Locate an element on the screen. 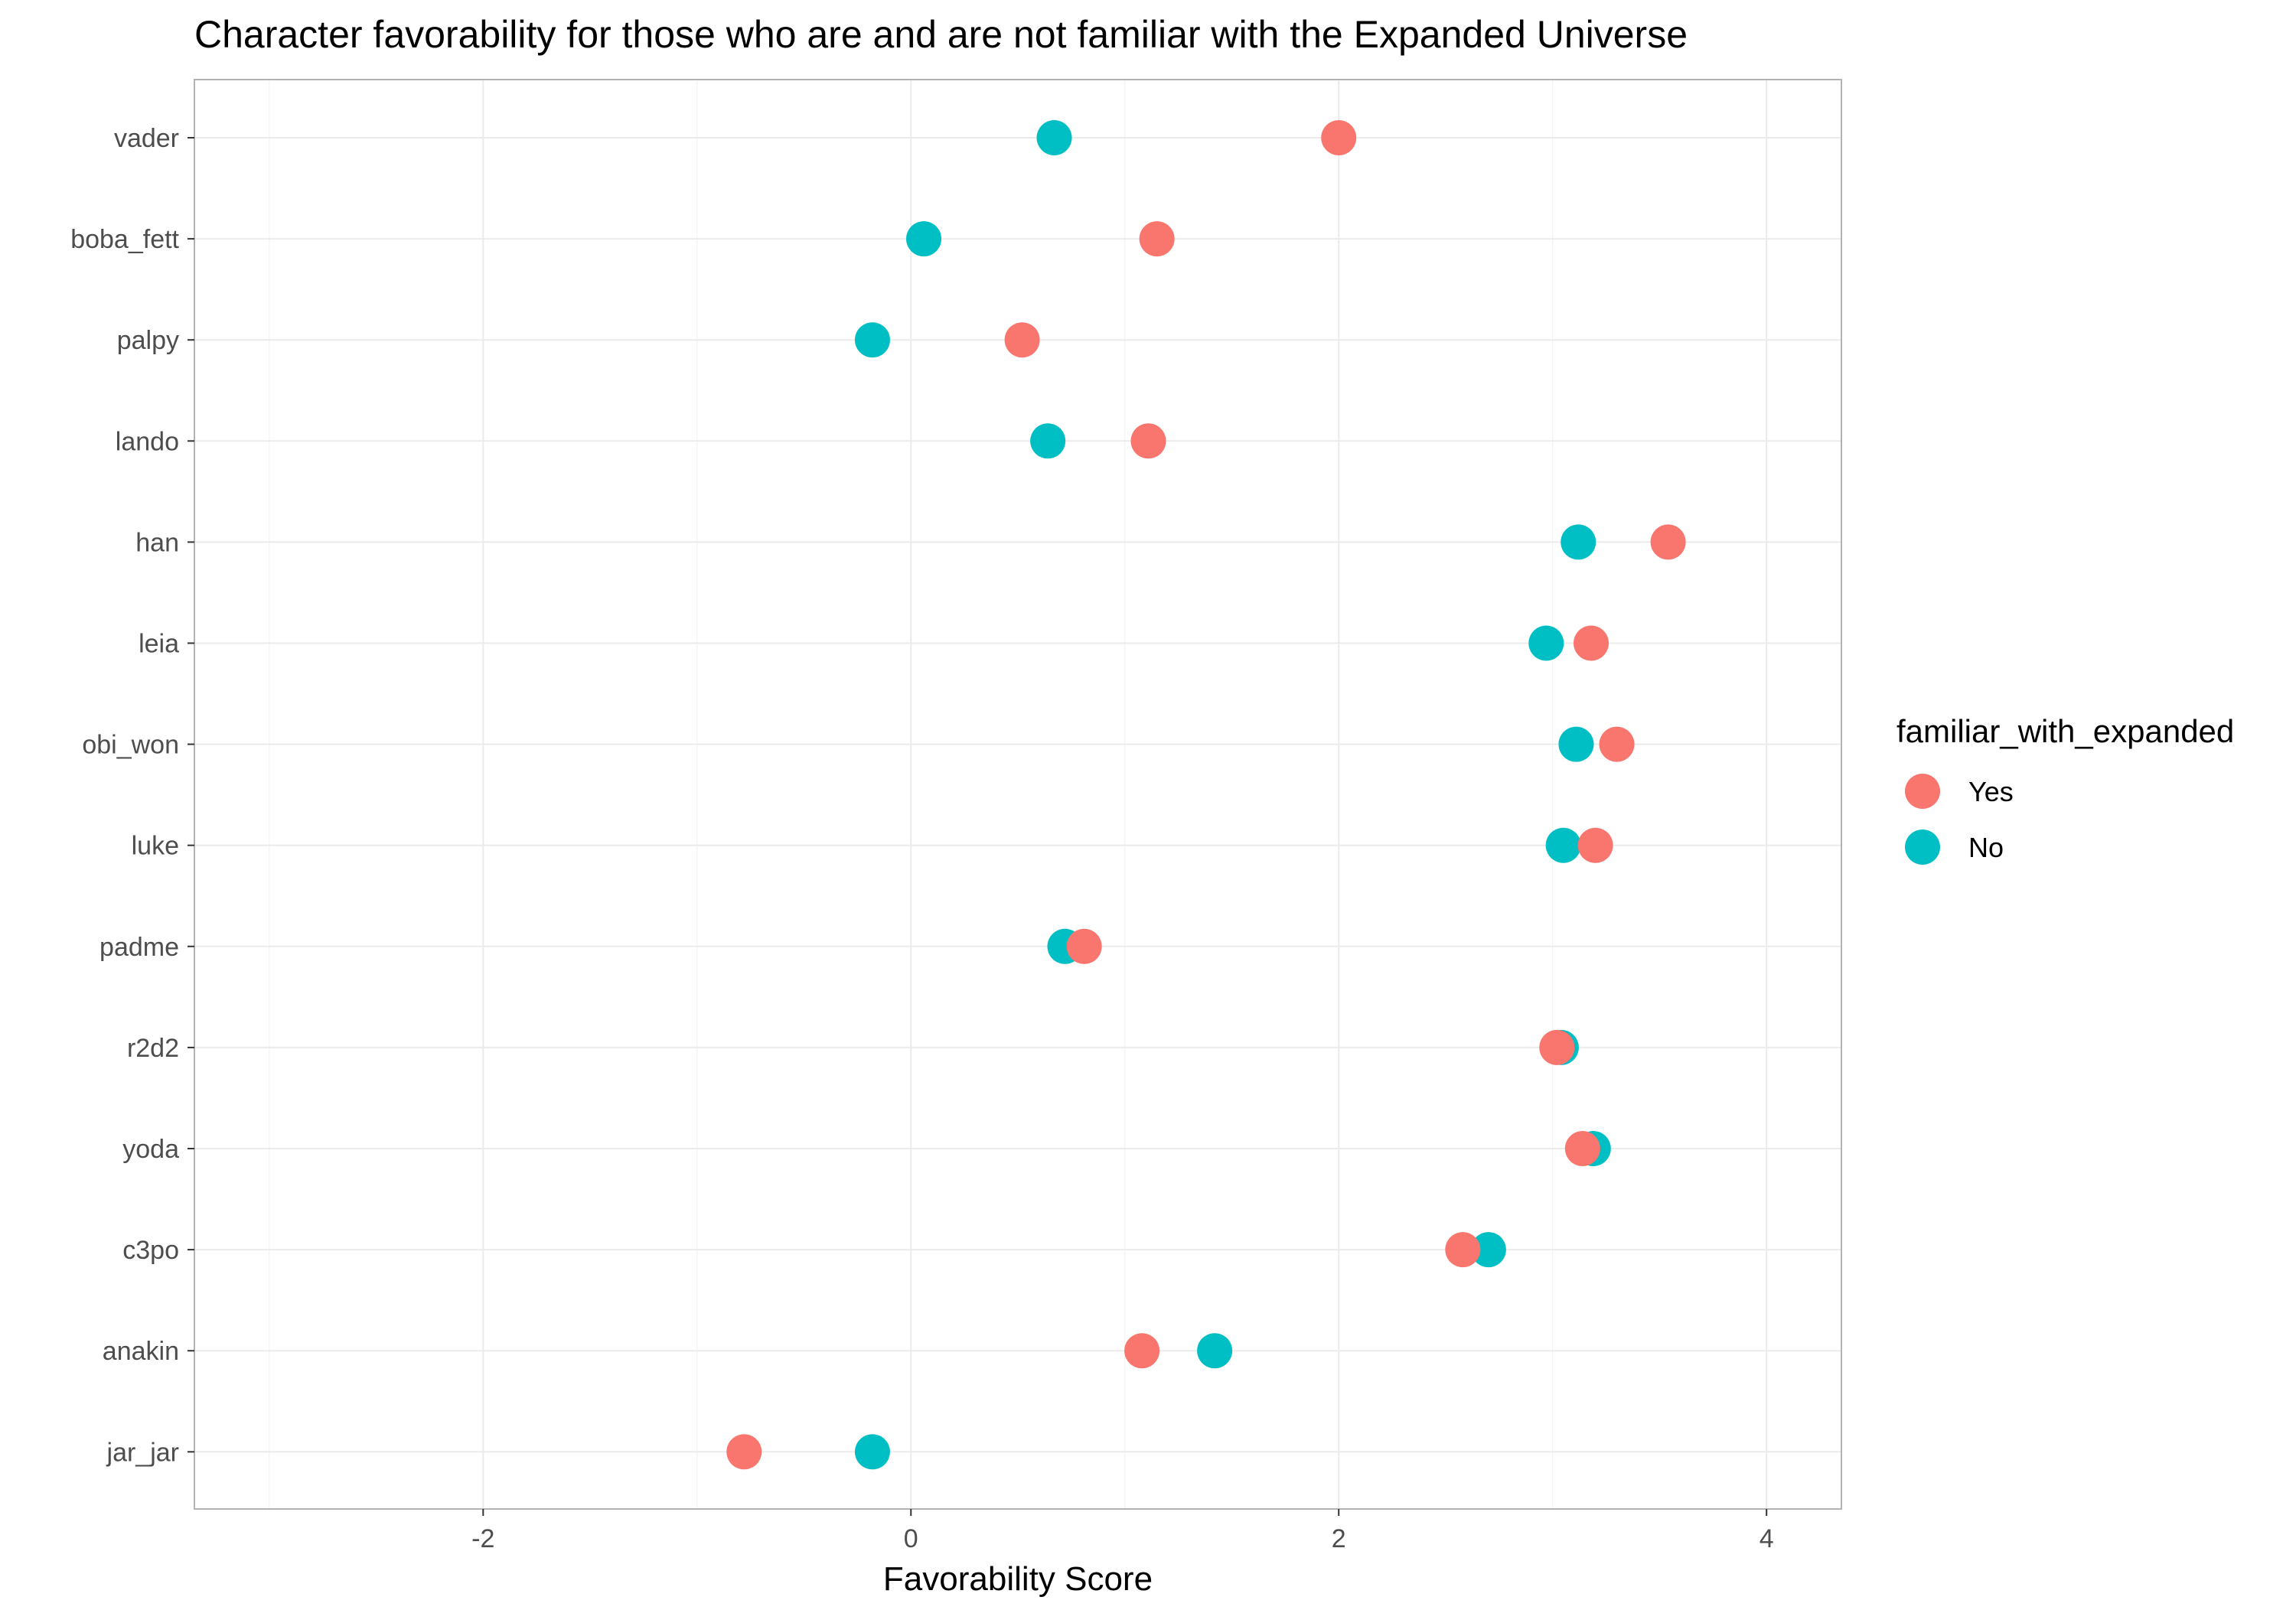  point-yes-yoda is located at coordinates (1582, 1148).